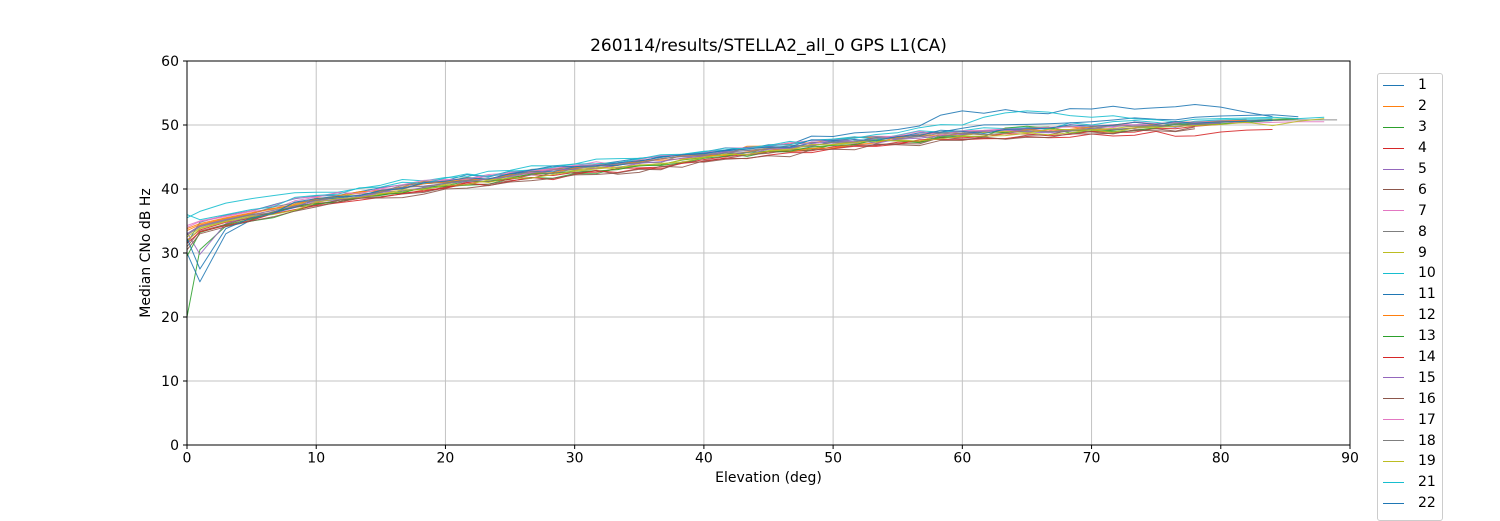 This screenshot has width=1500, height=521. Describe the element at coordinates (146, 253) in the screenshot. I see `y-axis-label: Median CNo dB Hz` at that location.